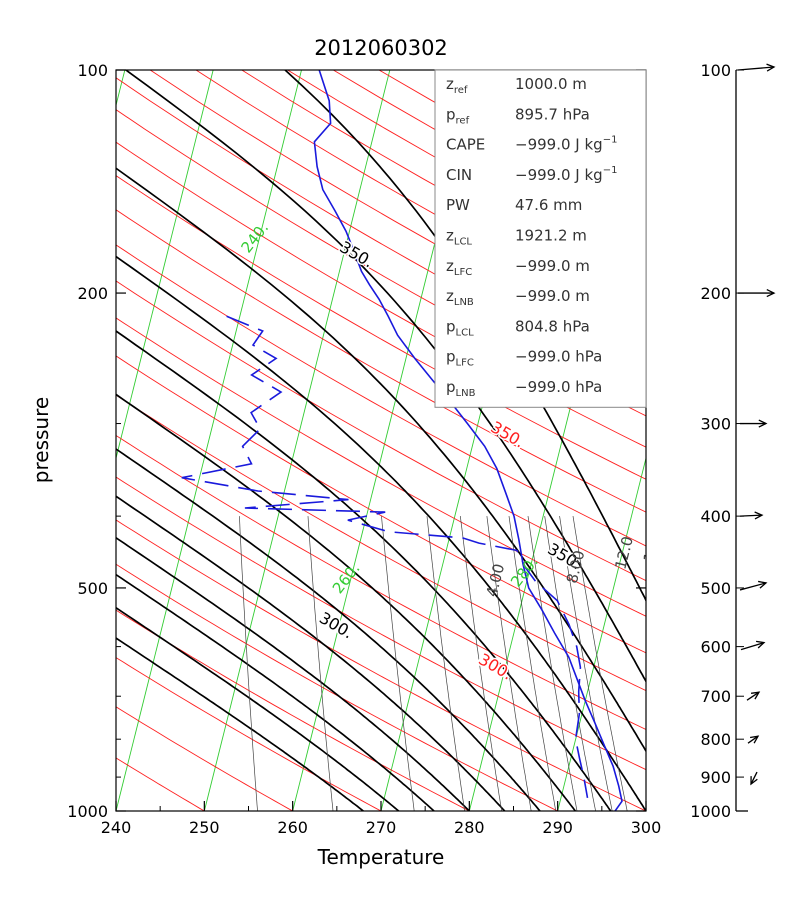 The width and height of the screenshot is (812, 910). I want to click on parameter-row: PW, so click(458, 205).